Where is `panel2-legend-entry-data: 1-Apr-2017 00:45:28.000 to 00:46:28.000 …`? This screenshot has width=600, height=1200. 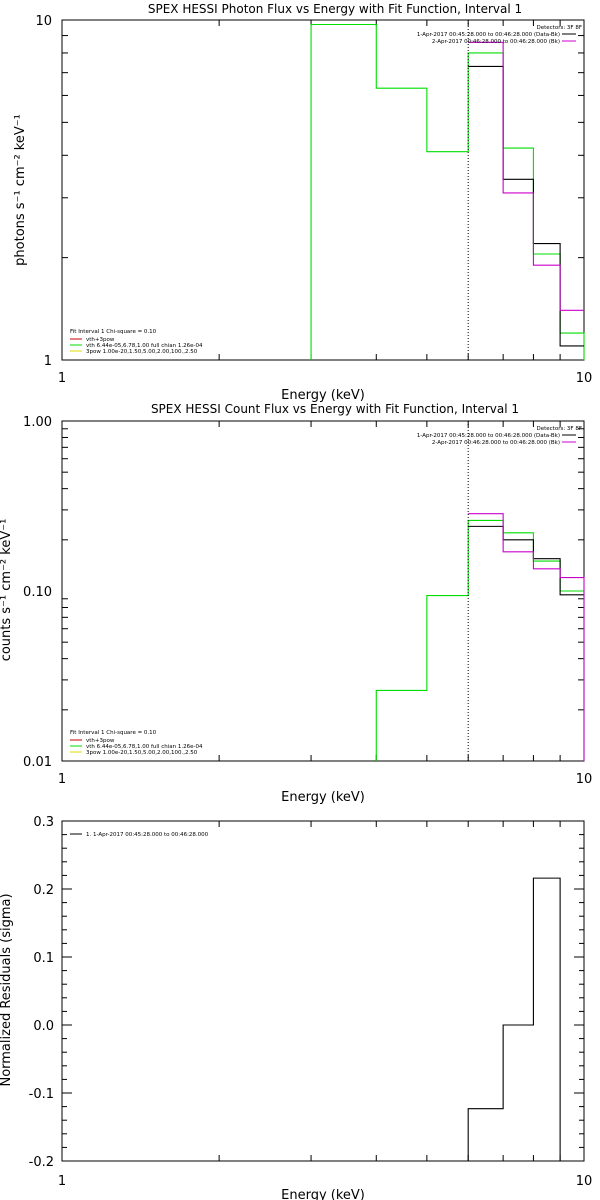
panel2-legend-entry-data: 1-Apr-2017 00:45:28.000 to 00:46:28.000 … is located at coordinates (488, 436).